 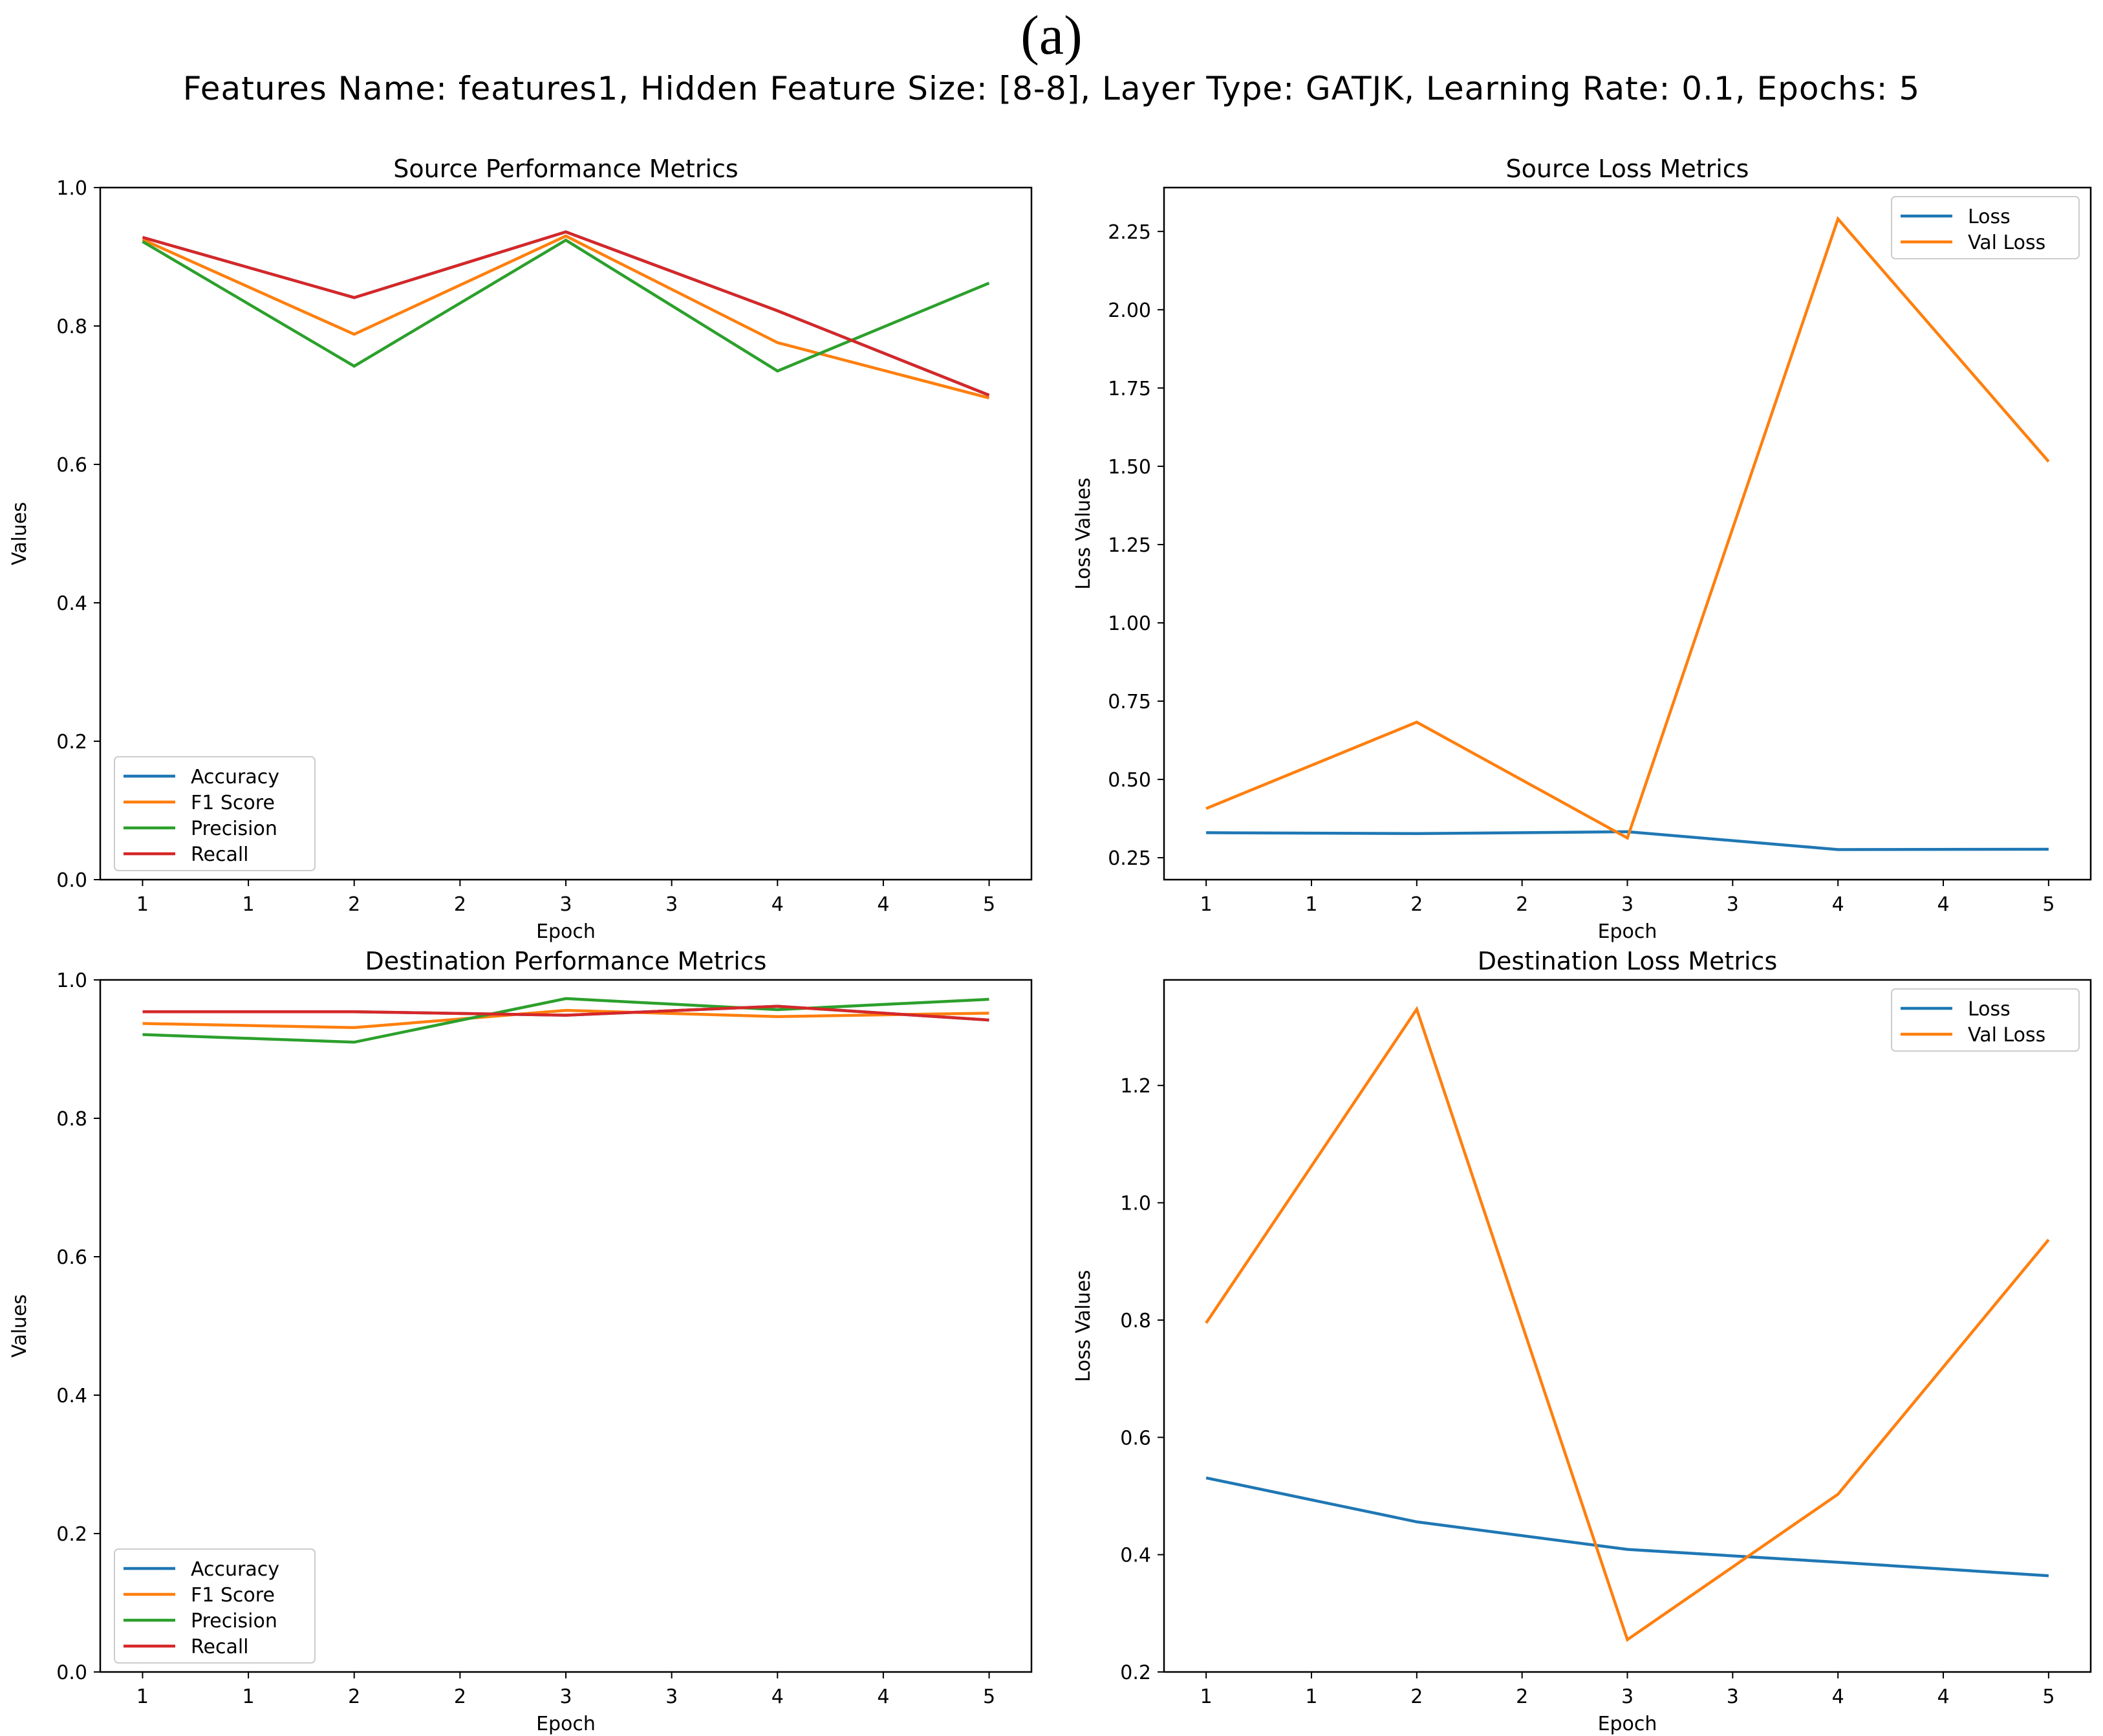 What do you see at coordinates (1627, 840) in the screenshot?
I see `series-line-loss` at bounding box center [1627, 840].